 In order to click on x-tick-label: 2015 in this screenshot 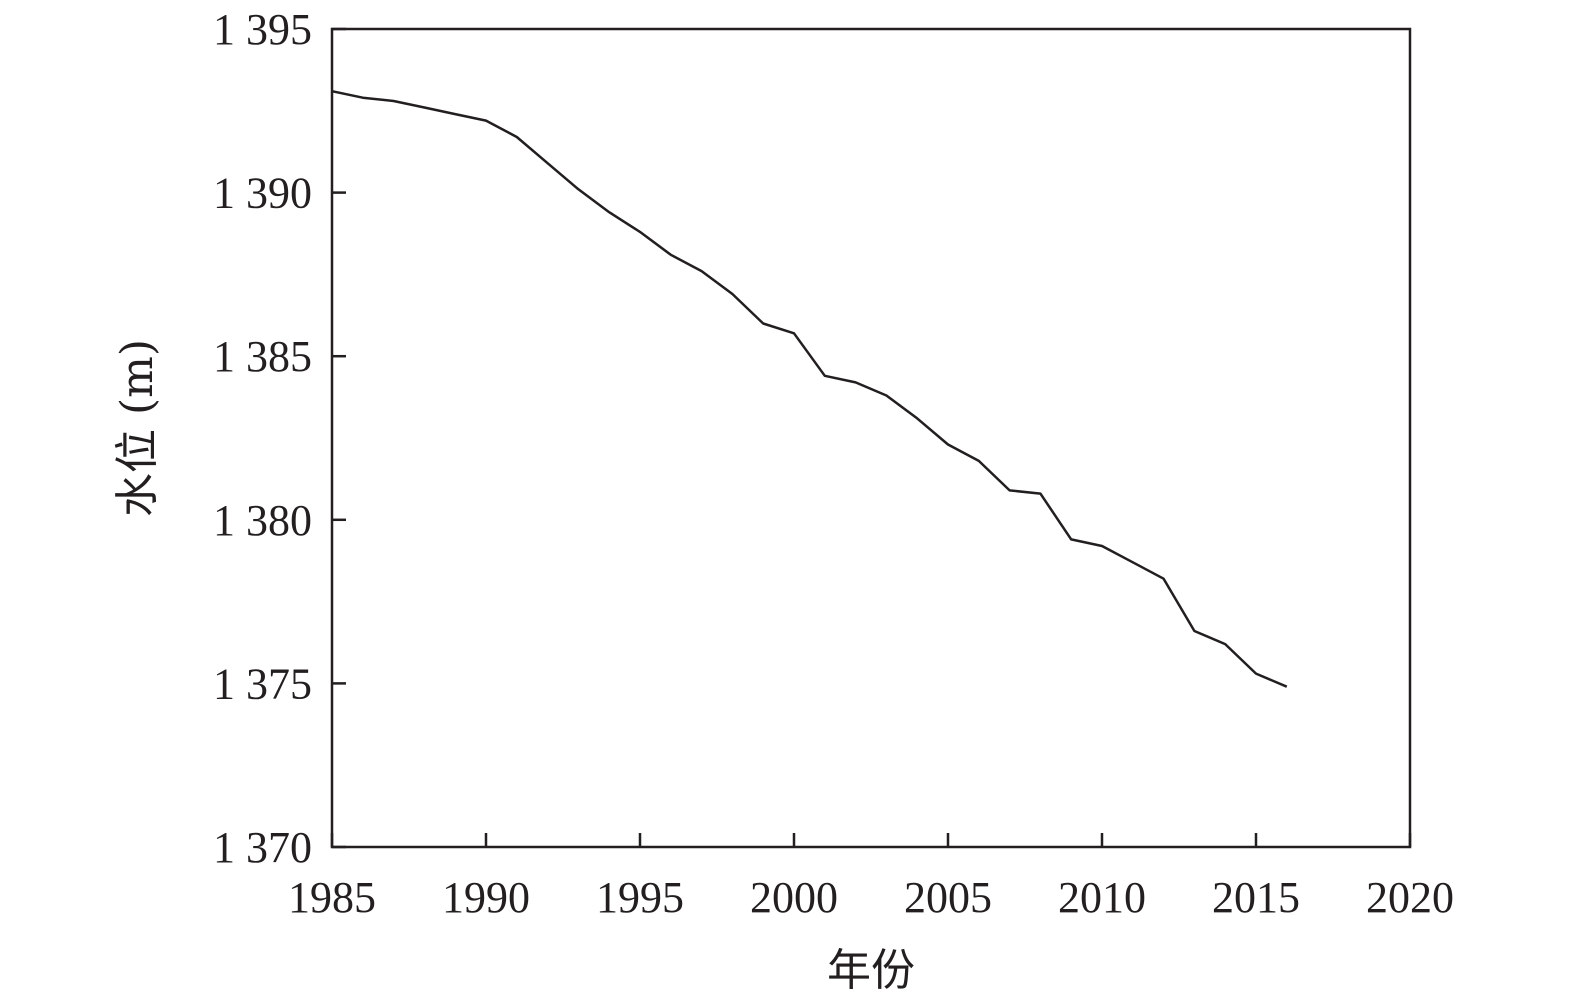, I will do `click(1256, 897)`.